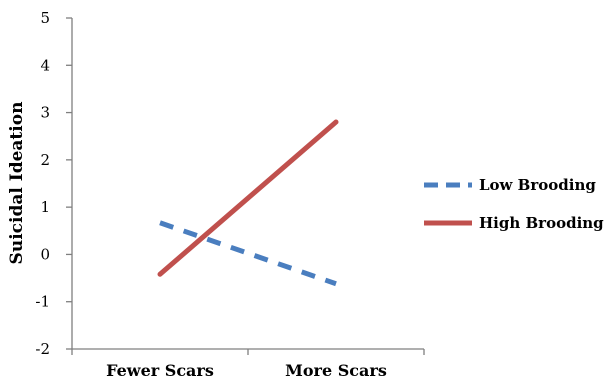  I want to click on legend-label: High Brooding, so click(541, 223).